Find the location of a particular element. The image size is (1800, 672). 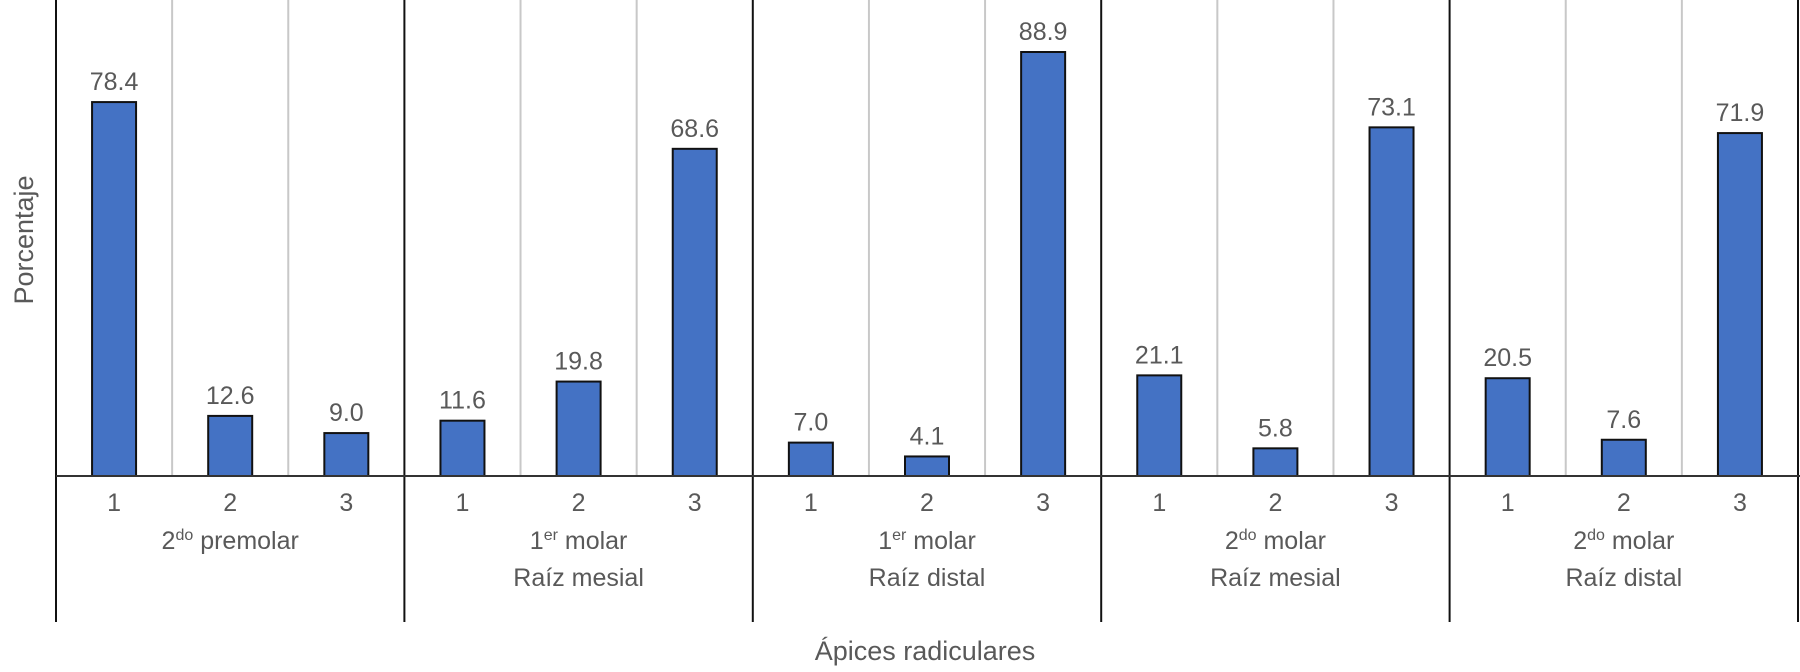

data-label: 20.5 is located at coordinates (1507, 358).